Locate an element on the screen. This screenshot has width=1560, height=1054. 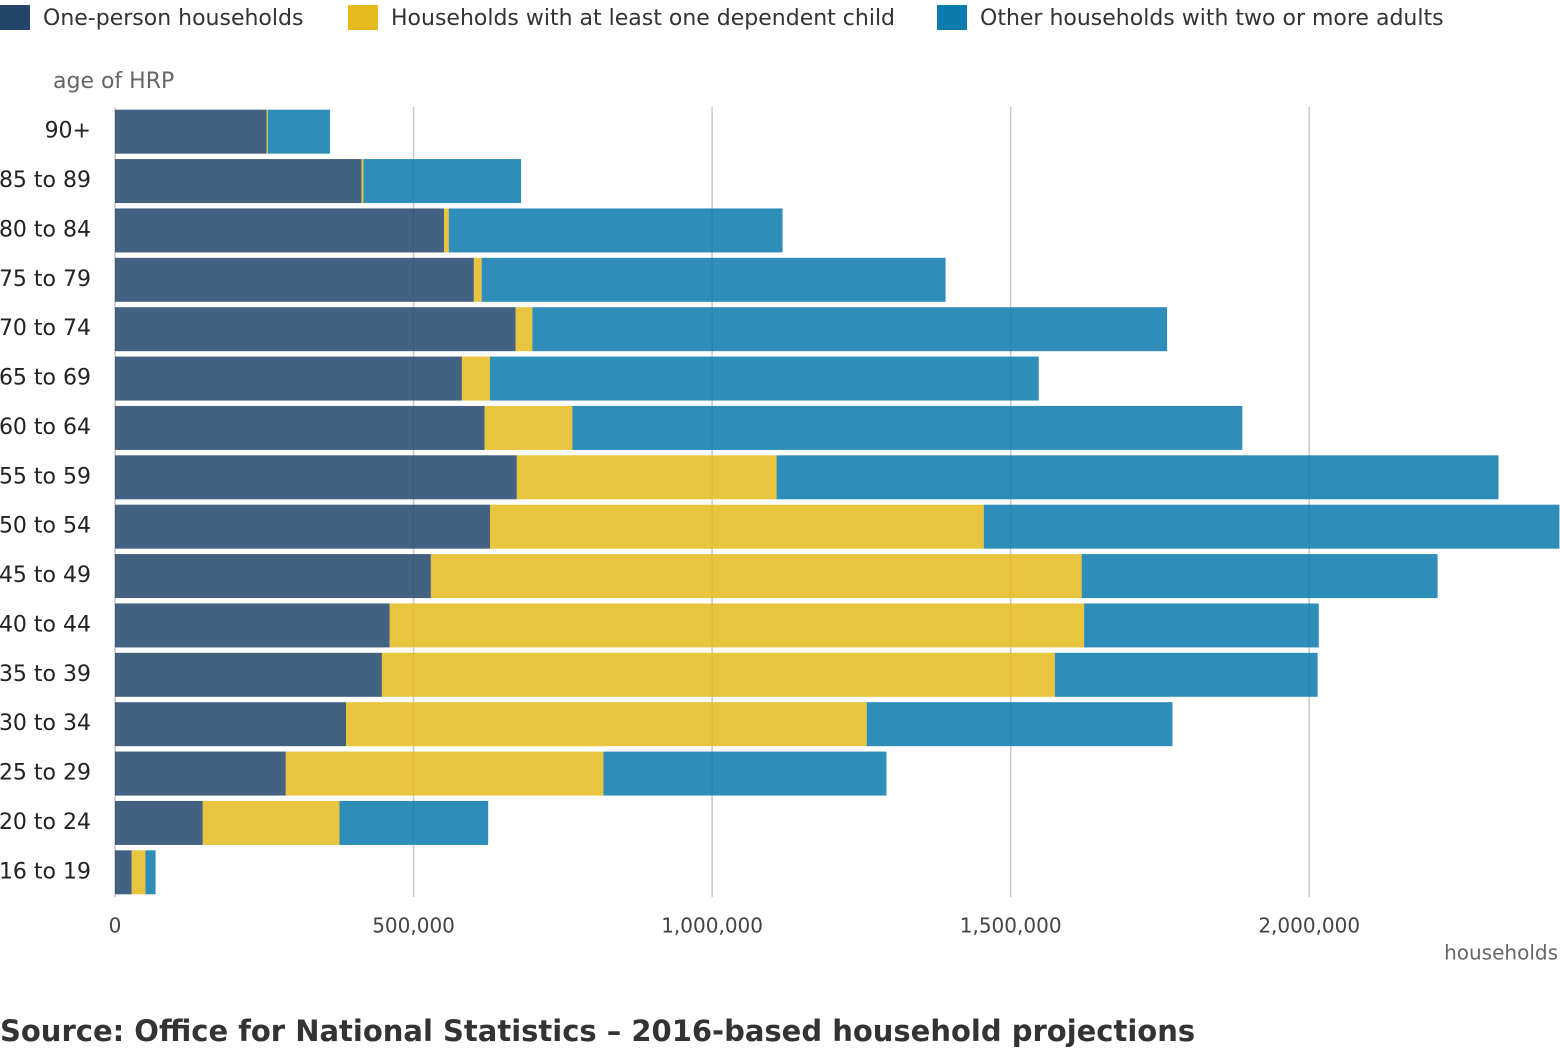
y-tick-label: 30 to 34 is located at coordinates (45, 723).